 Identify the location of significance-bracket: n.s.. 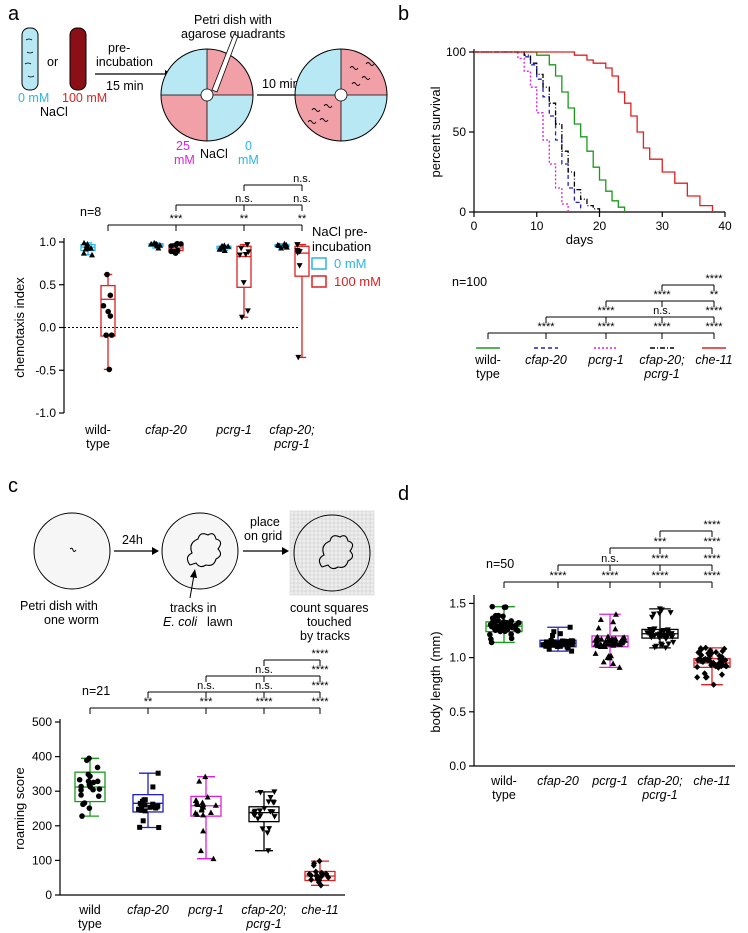
(277, 182).